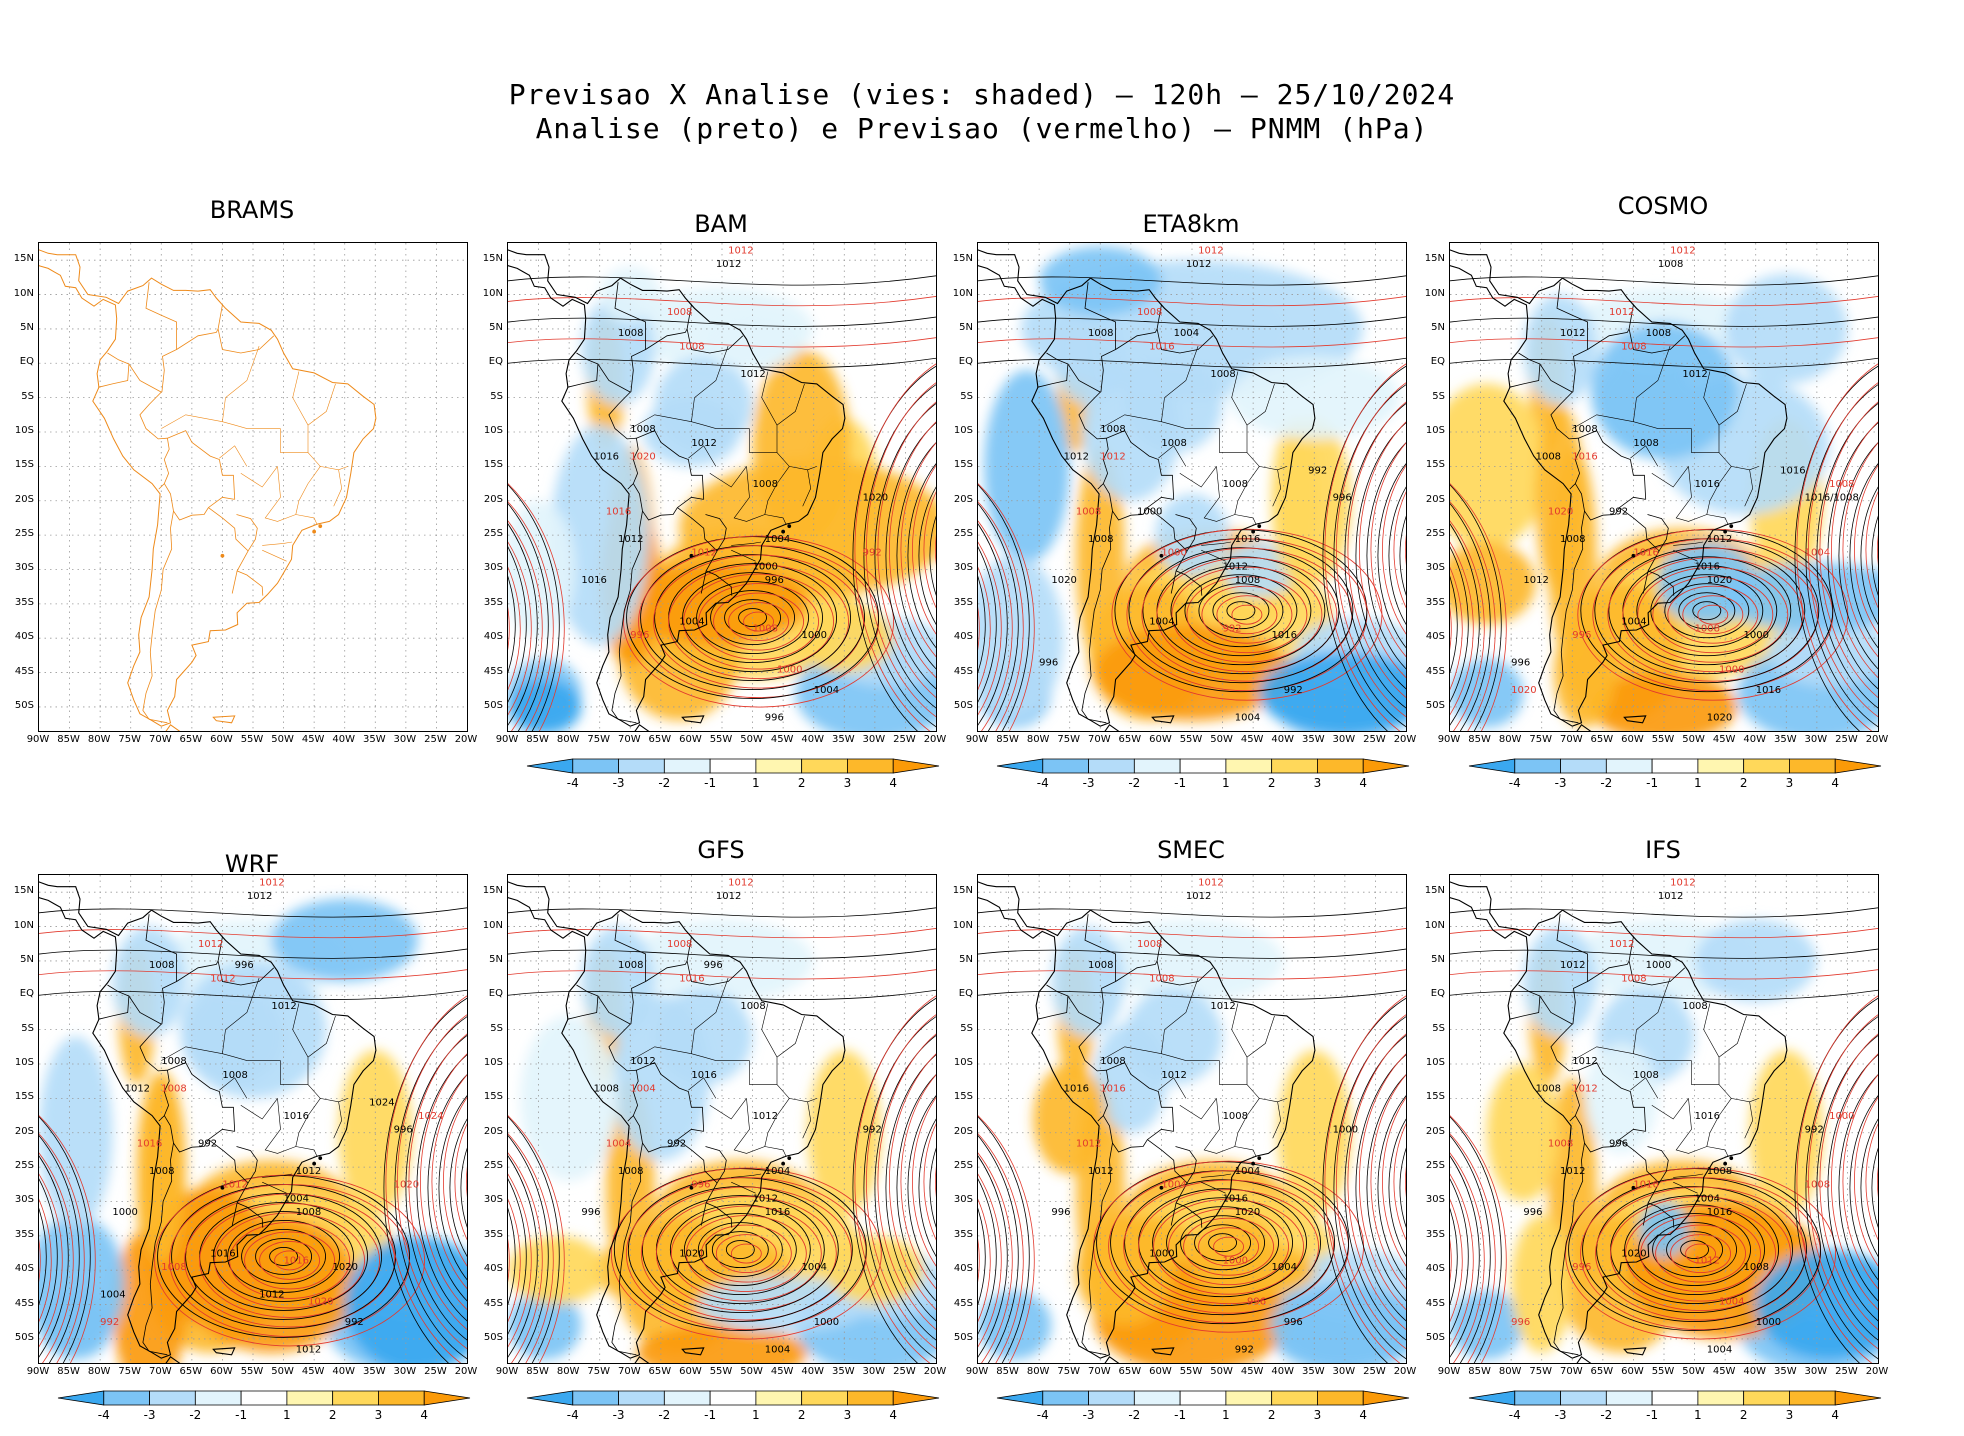 The width and height of the screenshot is (1964, 1436). Describe the element at coordinates (629, 1371) in the screenshot. I see `lon-tick-label: 70W` at that location.